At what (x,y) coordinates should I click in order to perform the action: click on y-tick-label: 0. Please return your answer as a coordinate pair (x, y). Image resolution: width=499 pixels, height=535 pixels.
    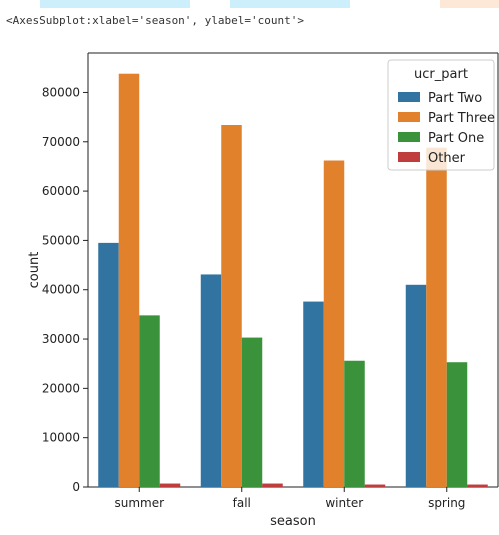
    Looking at the image, I should click on (76, 487).